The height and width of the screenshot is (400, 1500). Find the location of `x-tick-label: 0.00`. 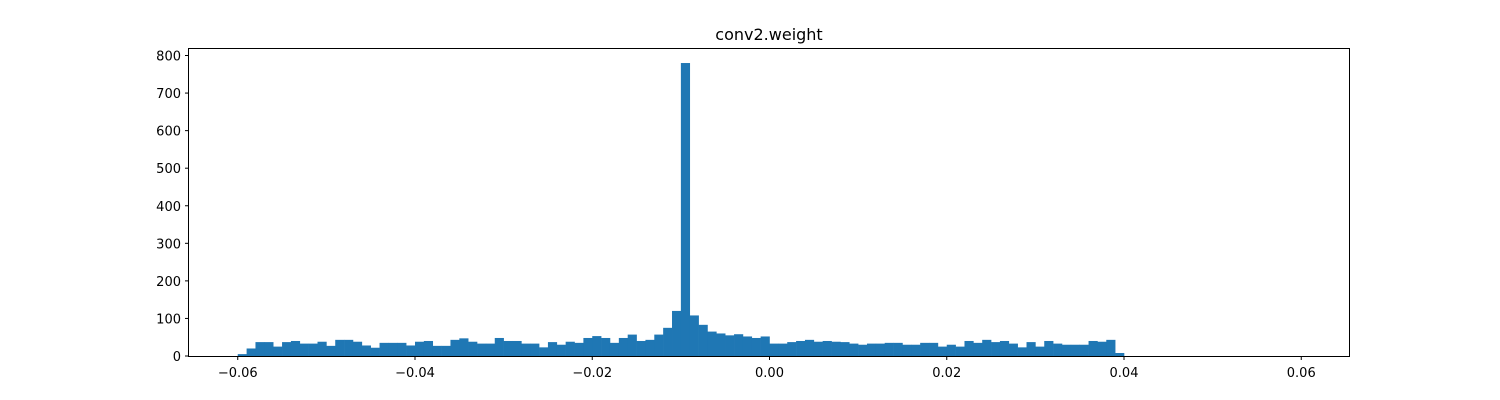

x-tick-label: 0.00 is located at coordinates (769, 373).